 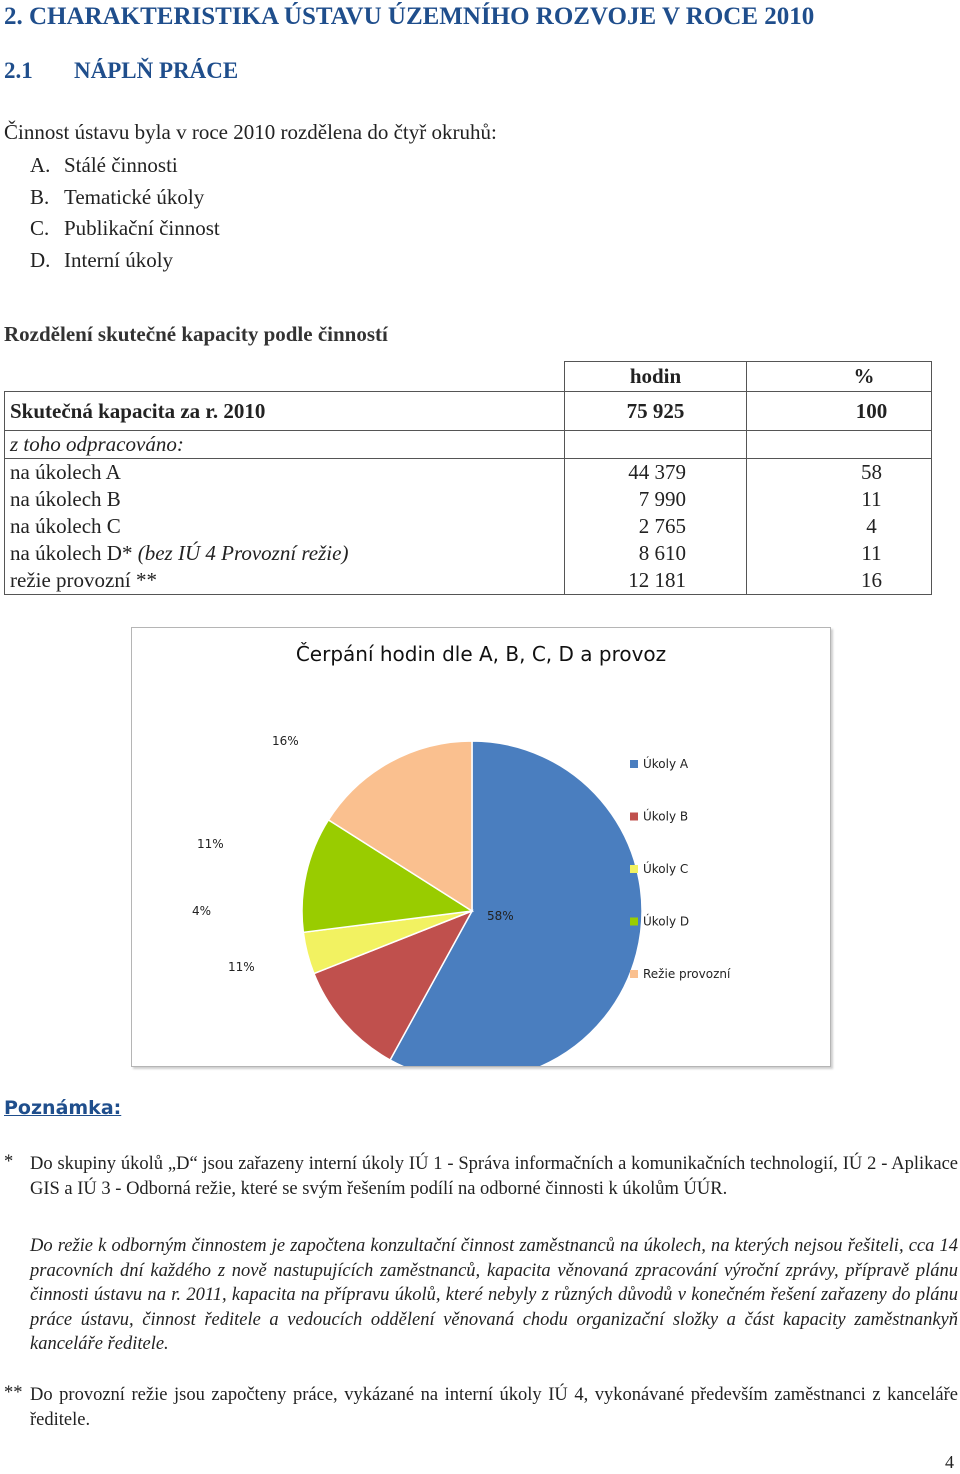 What do you see at coordinates (121, 165) in the screenshot?
I see `list-item-text: Stálé činnosti` at bounding box center [121, 165].